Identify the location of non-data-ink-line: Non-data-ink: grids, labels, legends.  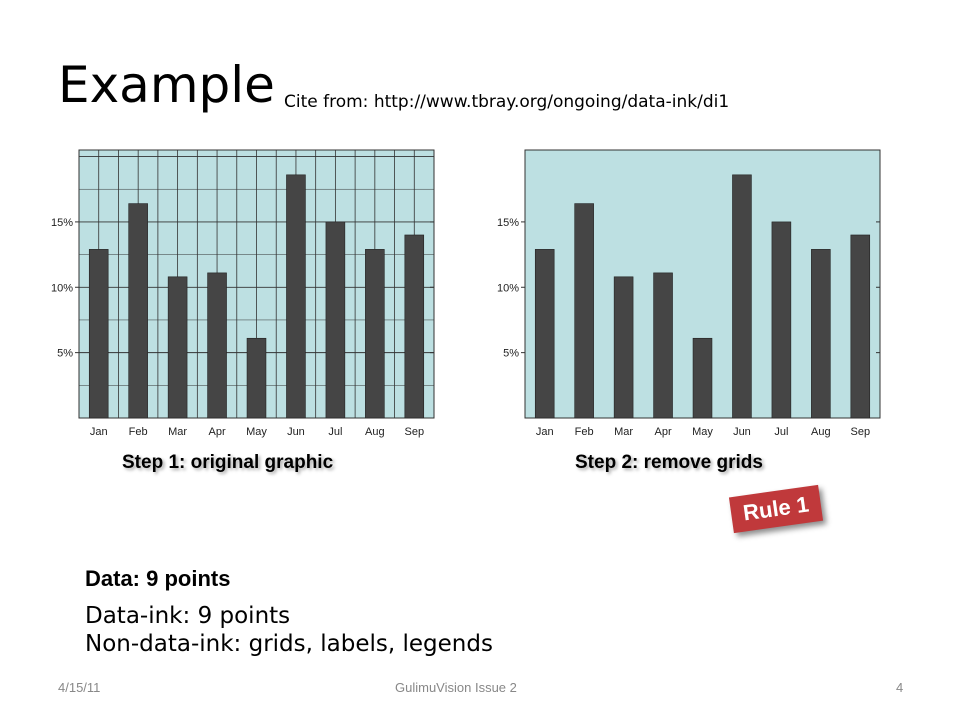
(289, 644).